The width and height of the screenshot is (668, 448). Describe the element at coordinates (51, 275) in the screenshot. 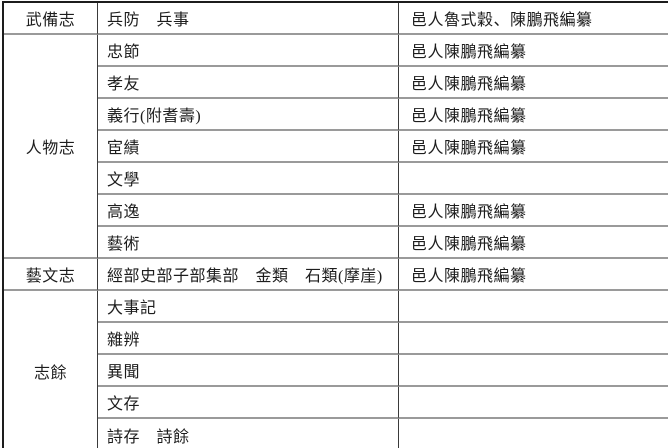

I see `category-cell: 藝文志` at that location.